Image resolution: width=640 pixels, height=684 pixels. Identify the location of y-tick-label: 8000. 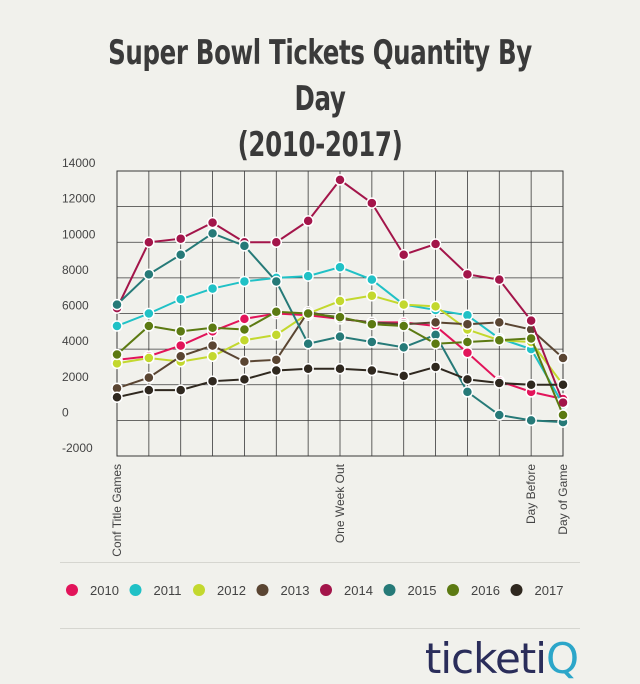
(75, 270).